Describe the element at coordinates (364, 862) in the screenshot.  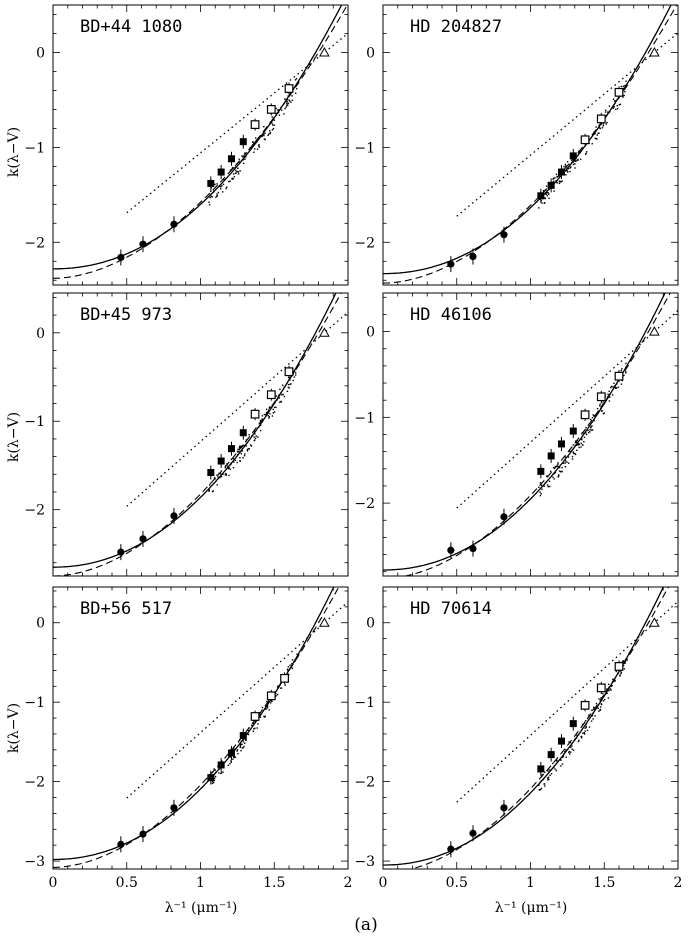
I see `y-tick-label: −3` at that location.